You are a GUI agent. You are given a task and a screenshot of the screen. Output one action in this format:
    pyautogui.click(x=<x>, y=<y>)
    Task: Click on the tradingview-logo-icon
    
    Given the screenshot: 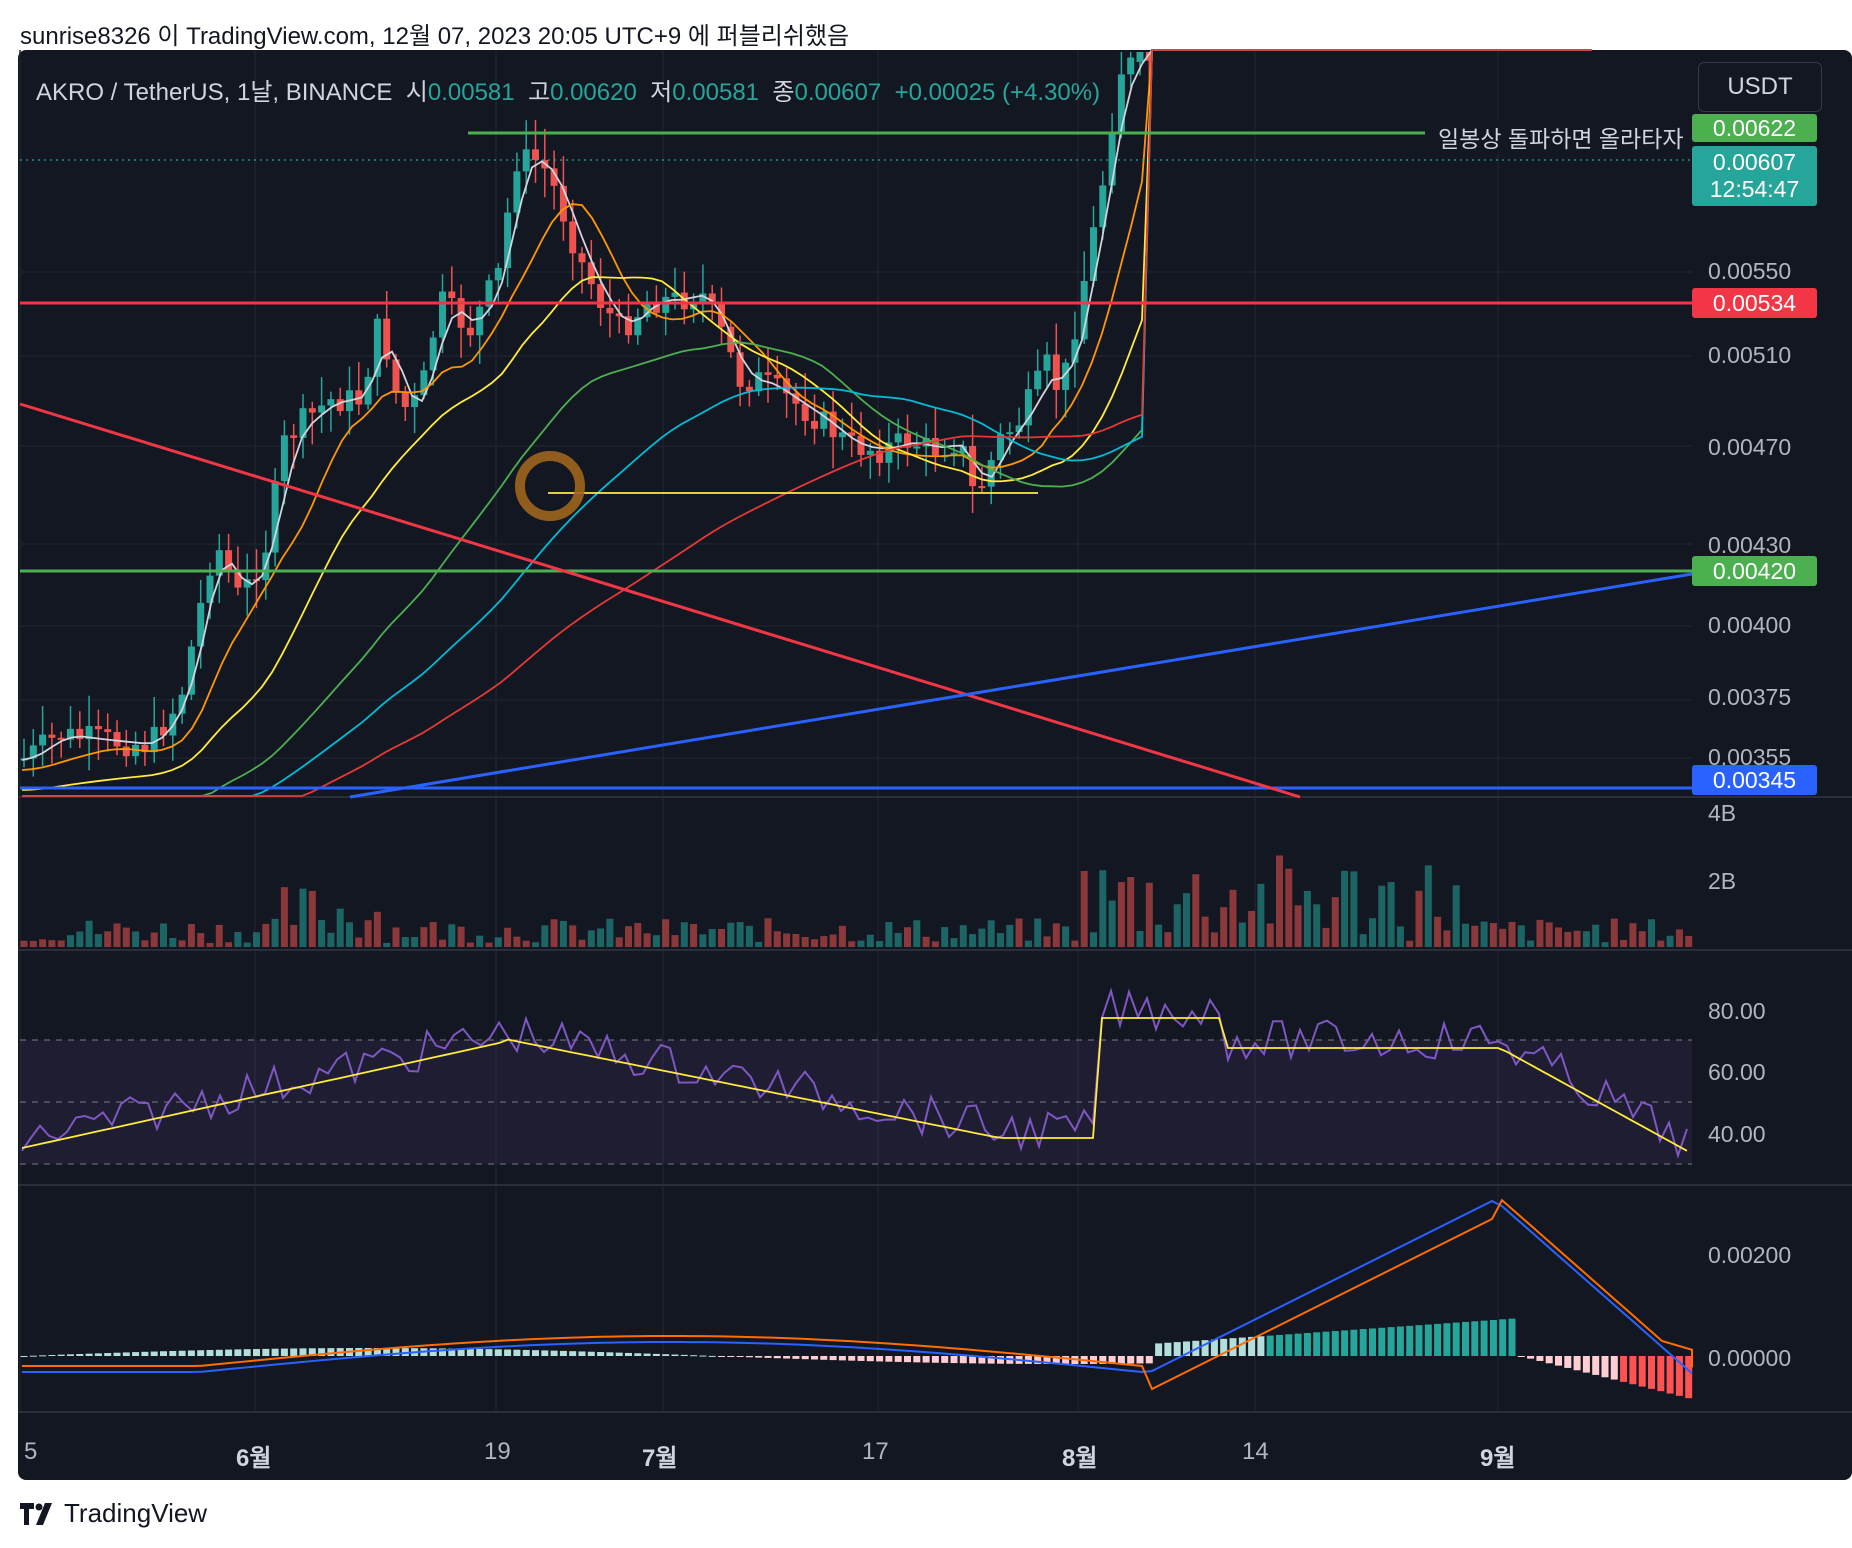 What is the action you would take?
    pyautogui.click(x=36, y=1513)
    